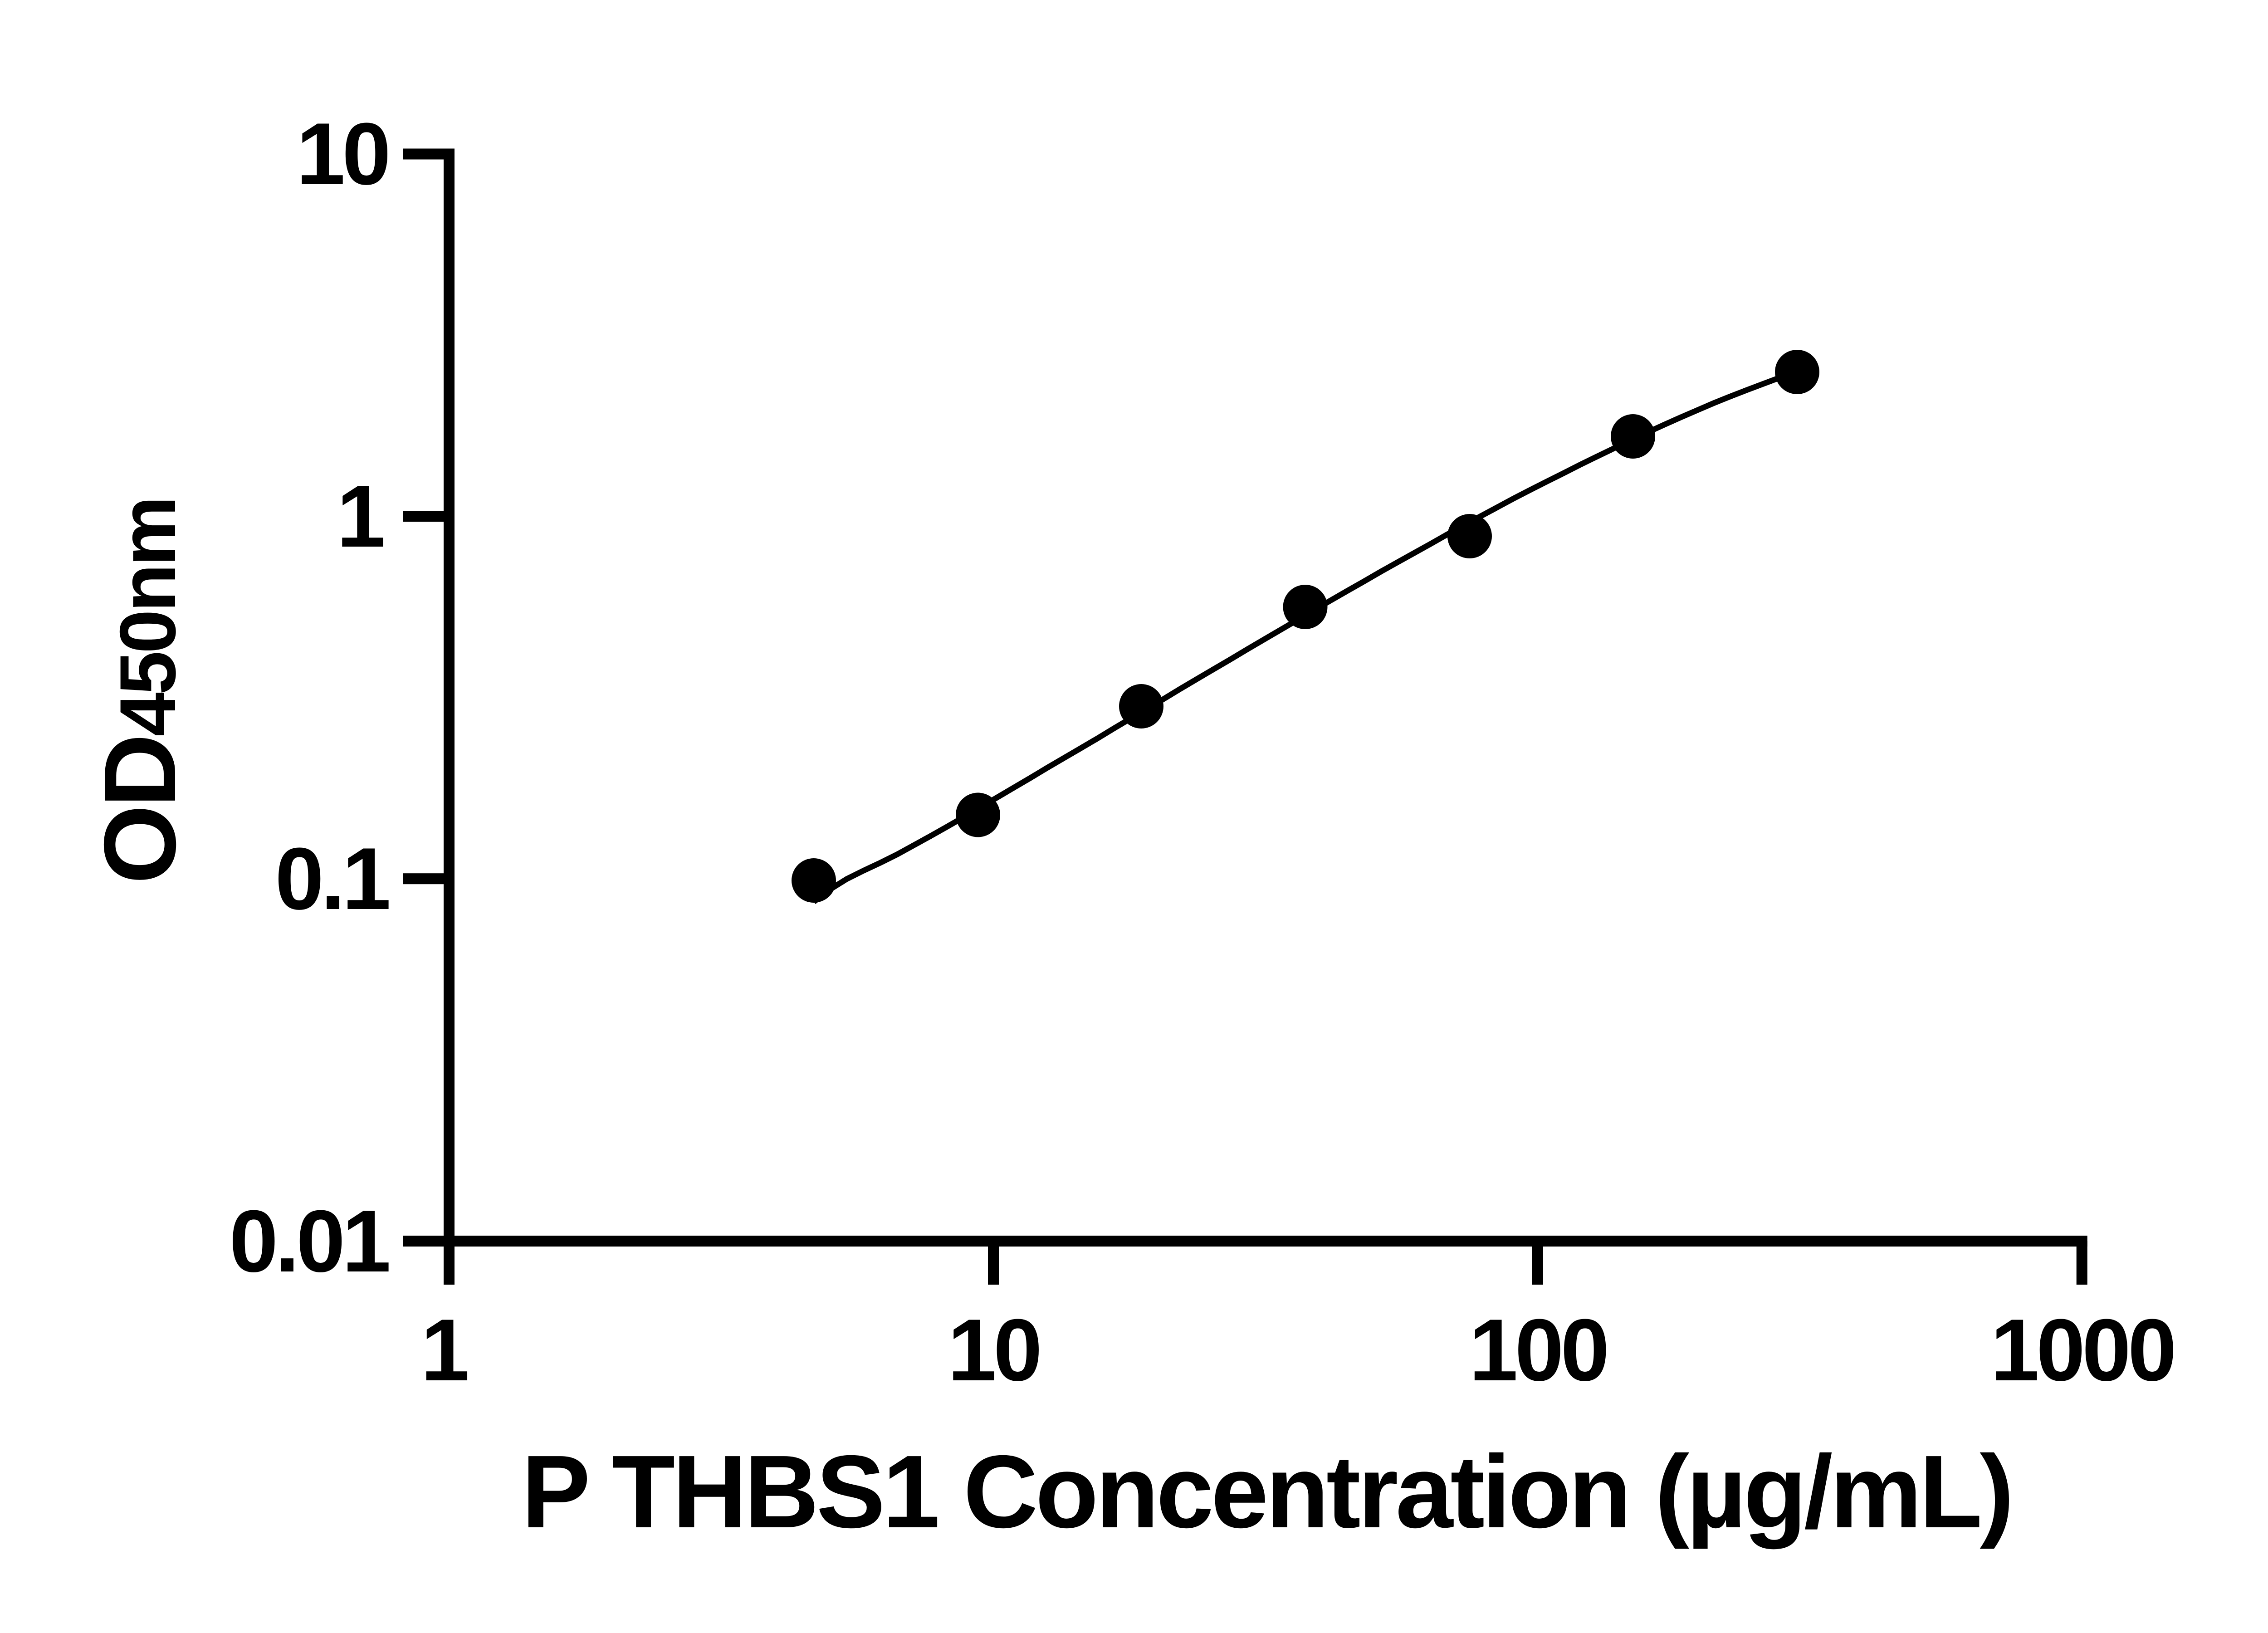  Describe the element at coordinates (140, 691) in the screenshot. I see `svg-text: OD450nm` at that location.